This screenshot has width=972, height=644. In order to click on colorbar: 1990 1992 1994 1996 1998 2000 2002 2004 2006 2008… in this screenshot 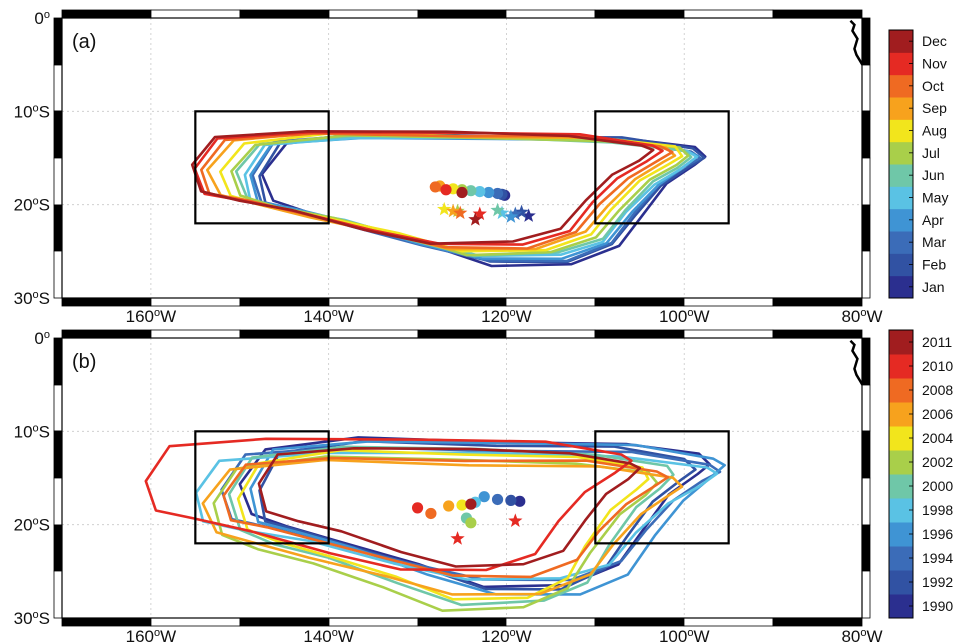, I will do `click(920, 474)`.